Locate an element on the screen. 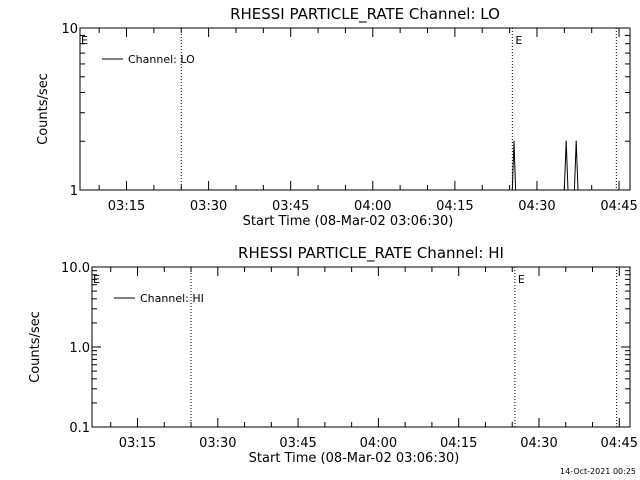 The height and width of the screenshot is (480, 640). panel-2-edge-event-label: E is located at coordinates (96, 279).